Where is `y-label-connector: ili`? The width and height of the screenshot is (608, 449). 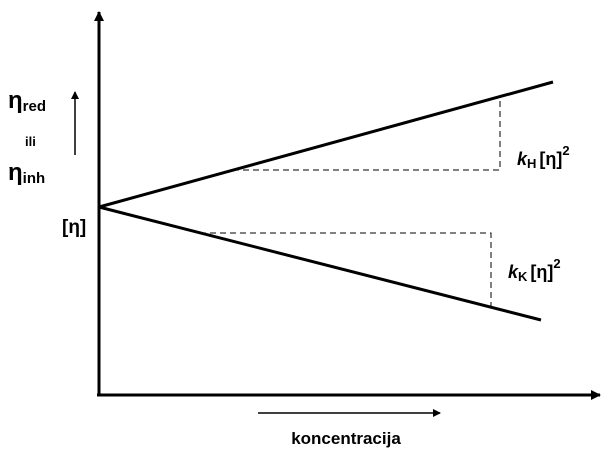
y-label-connector: ili is located at coordinates (30, 141).